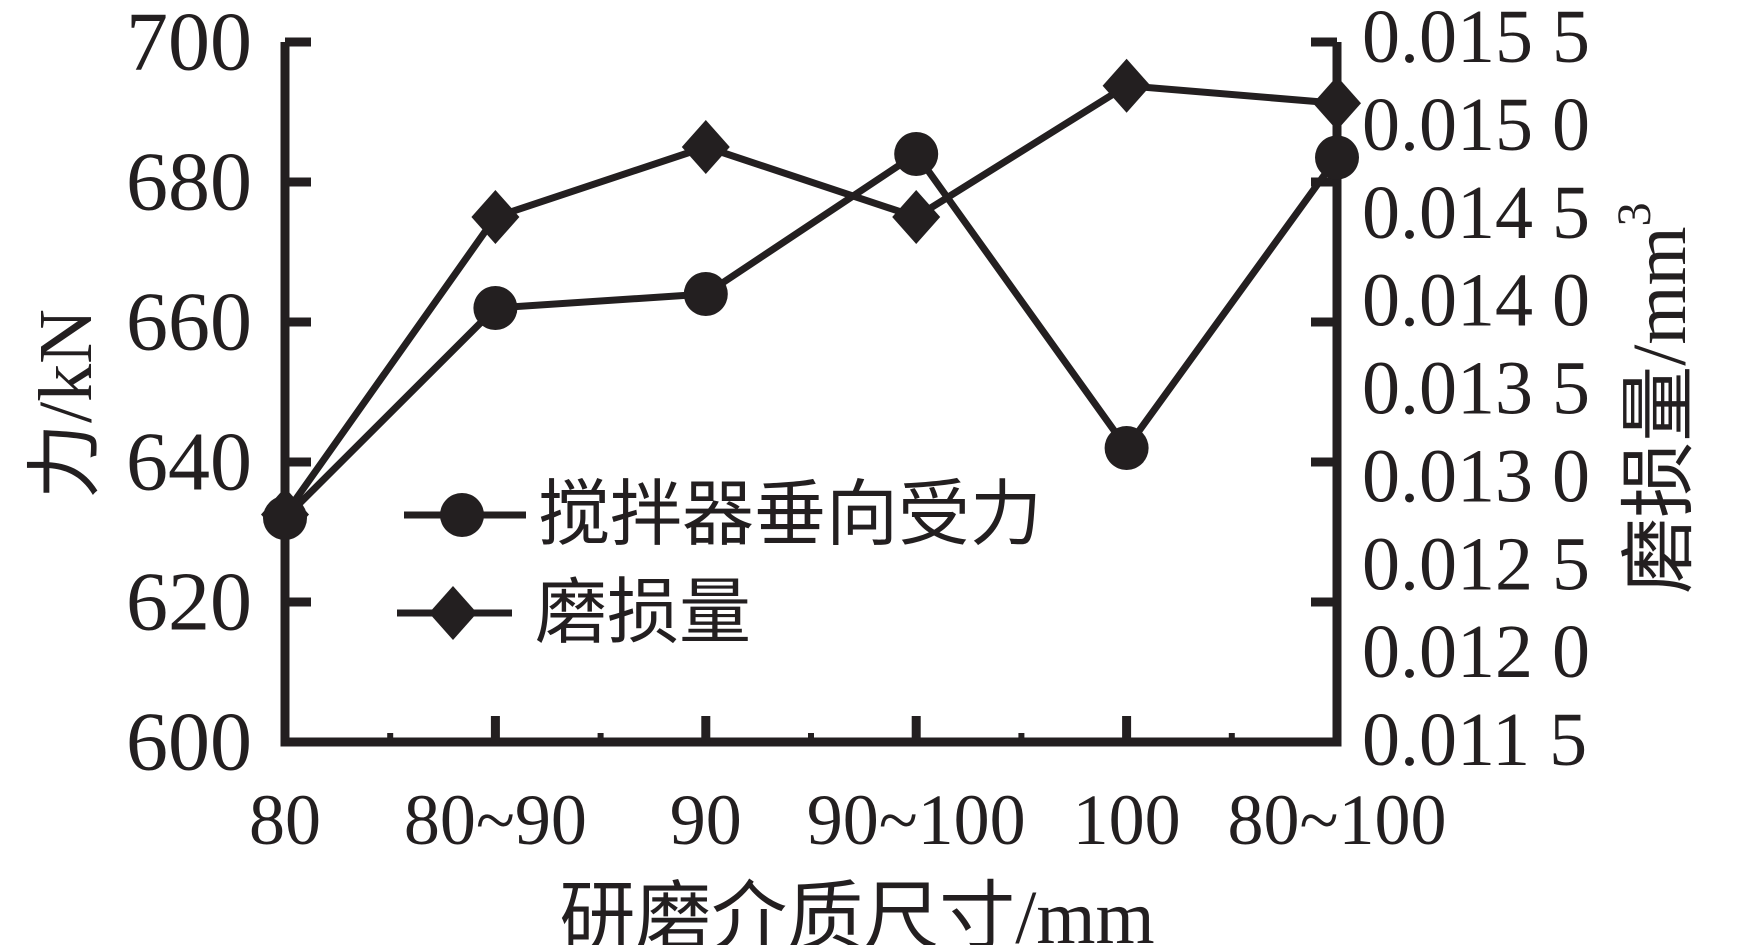  Describe the element at coordinates (856, 910) in the screenshot. I see `x-axis-title: 研磨介质尺寸/mm` at that location.